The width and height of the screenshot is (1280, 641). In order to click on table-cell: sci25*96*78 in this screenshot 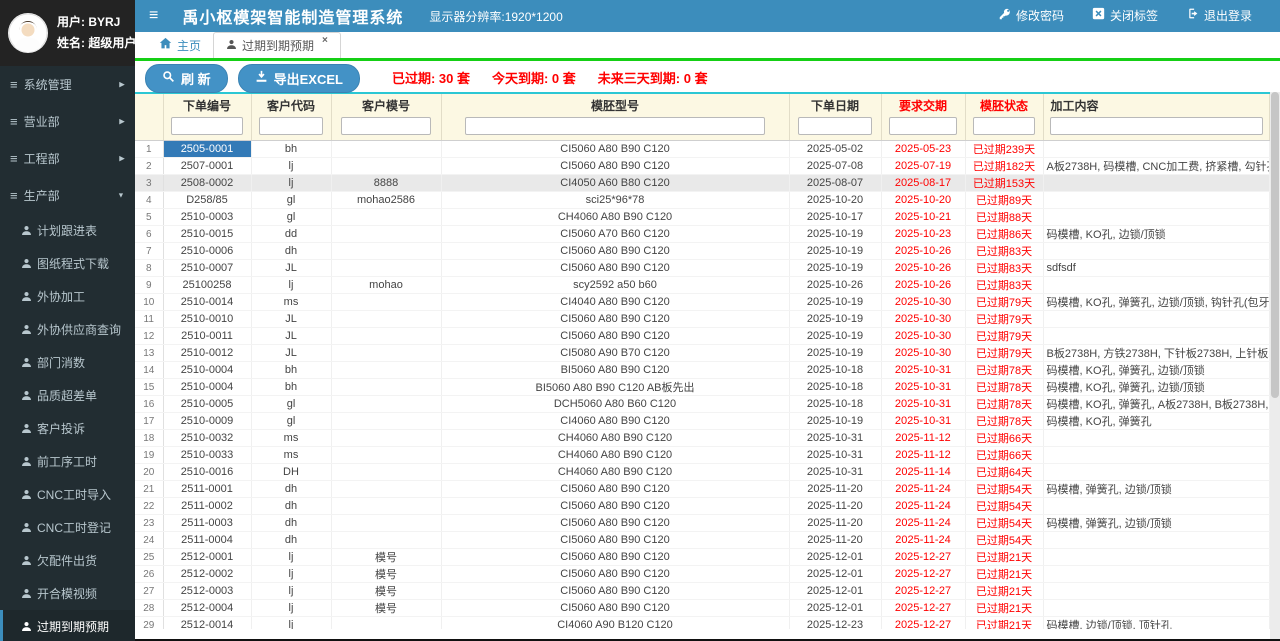, I will do `click(615, 200)`.